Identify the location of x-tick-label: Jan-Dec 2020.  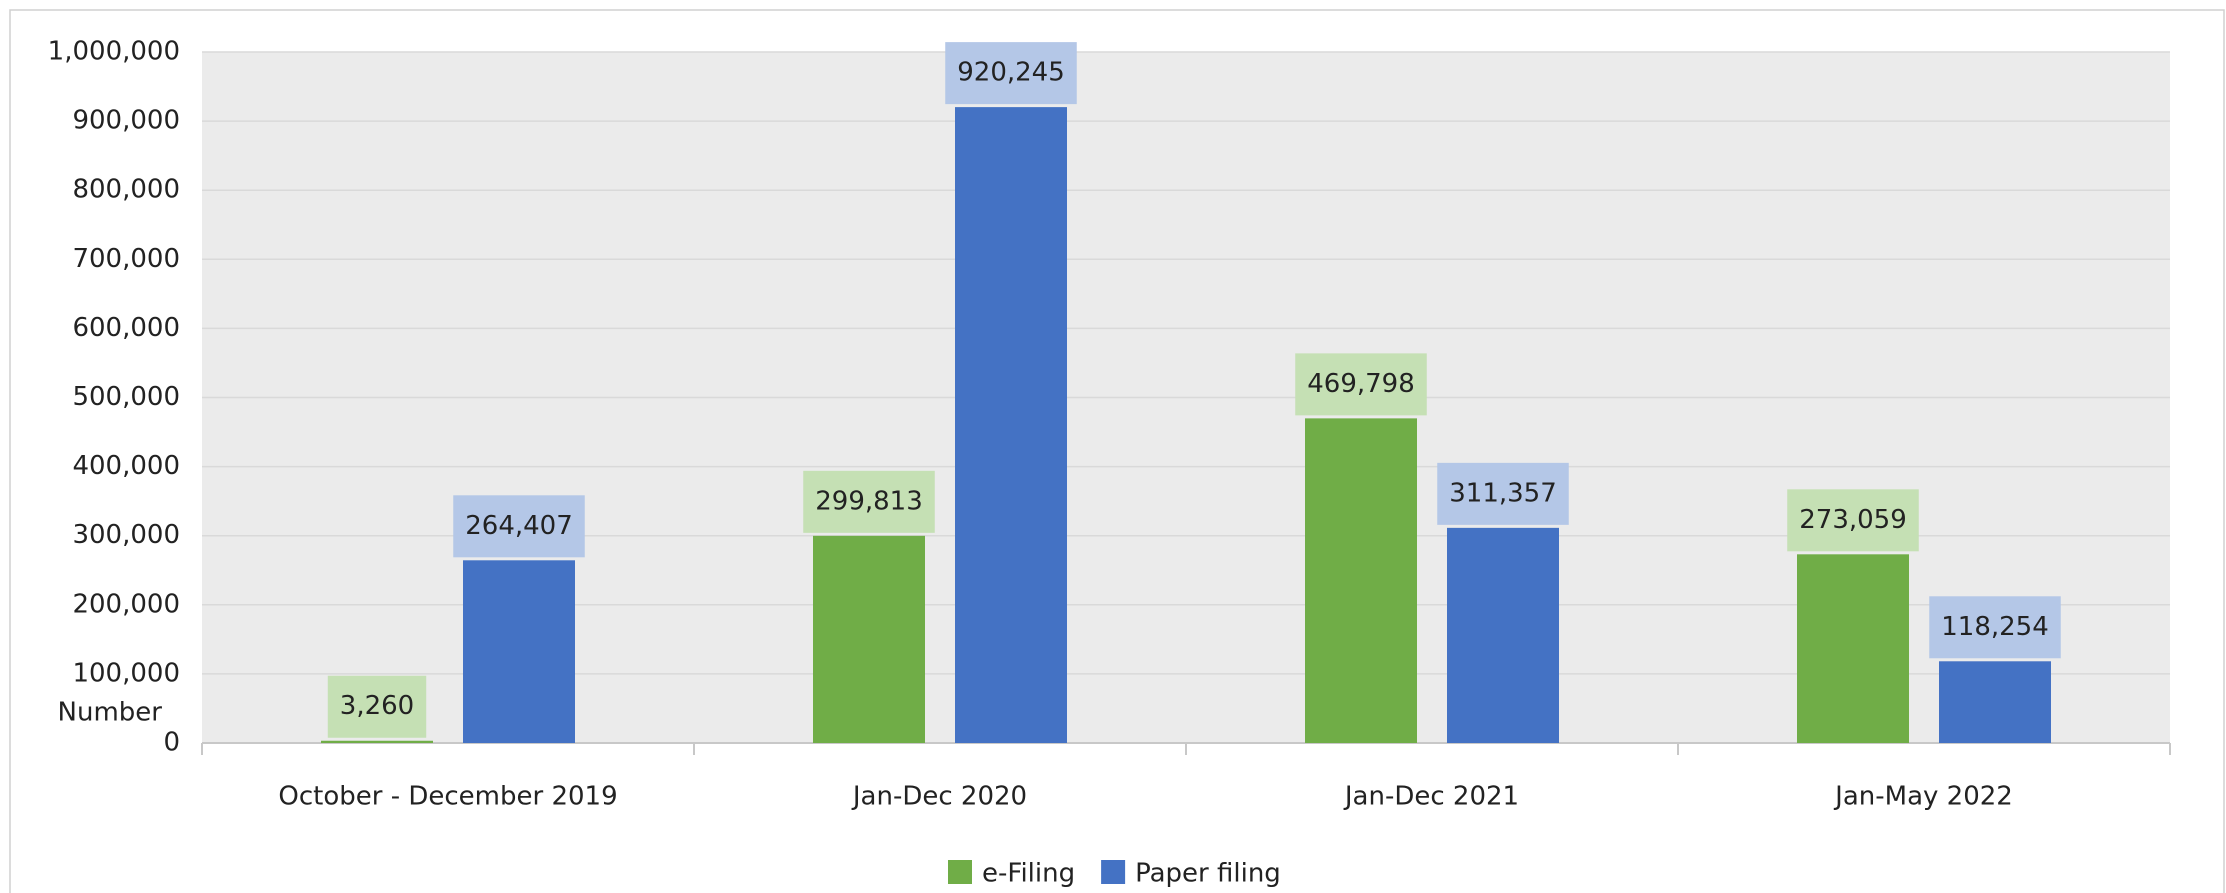
(939, 797).